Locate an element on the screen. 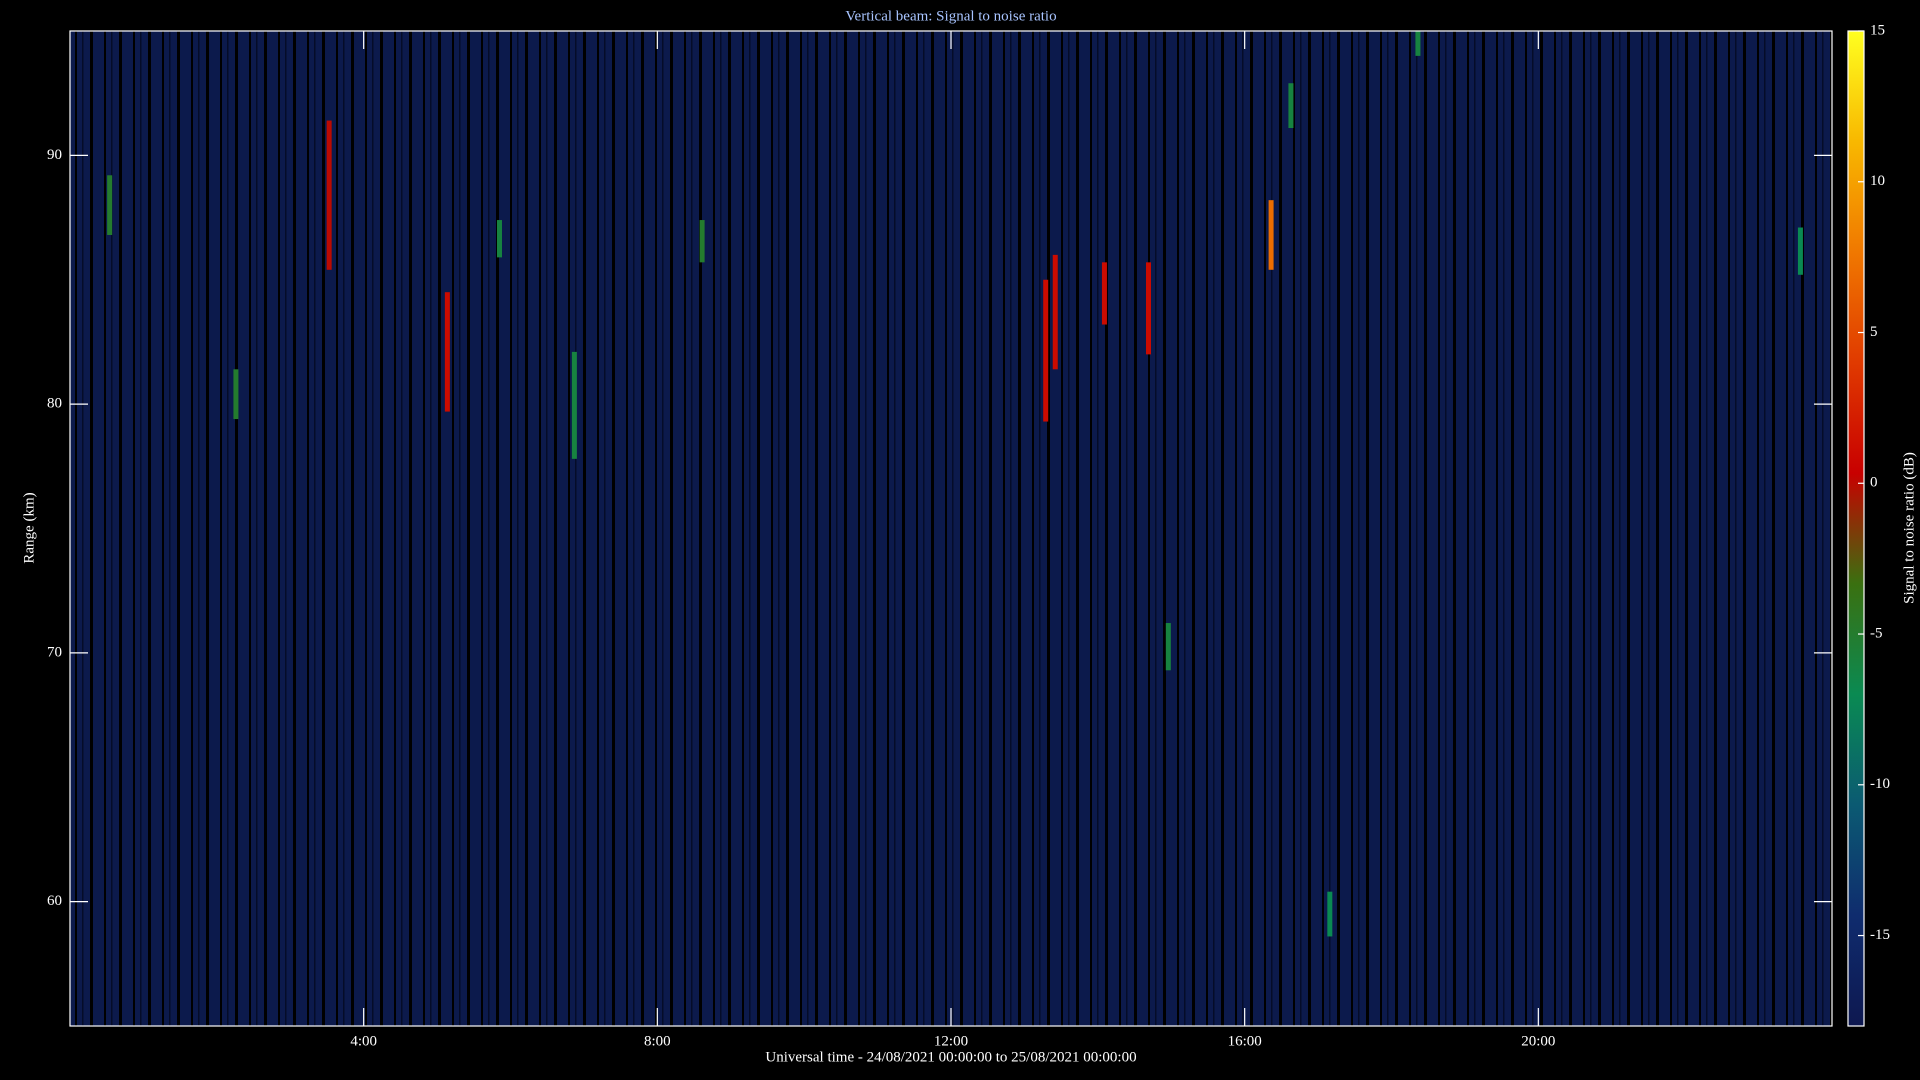 The image size is (1920, 1080). y-axis-label: Range (km) is located at coordinates (29, 527).